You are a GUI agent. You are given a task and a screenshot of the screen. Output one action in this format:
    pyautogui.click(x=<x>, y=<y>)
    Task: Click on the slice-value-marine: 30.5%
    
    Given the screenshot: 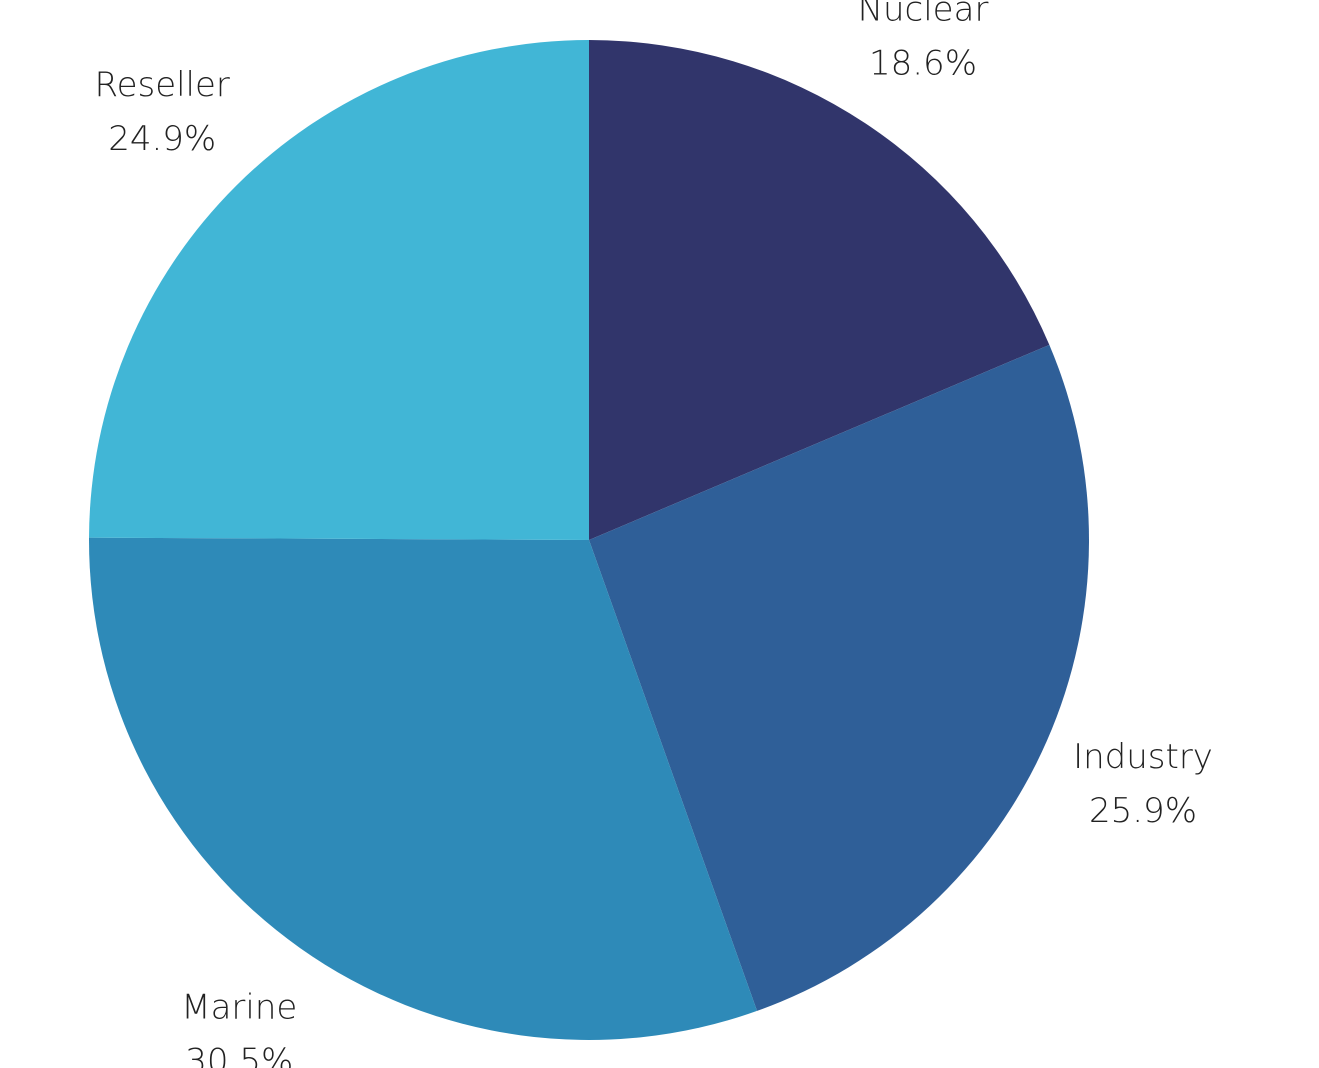 What is the action you would take?
    pyautogui.click(x=239, y=1055)
    